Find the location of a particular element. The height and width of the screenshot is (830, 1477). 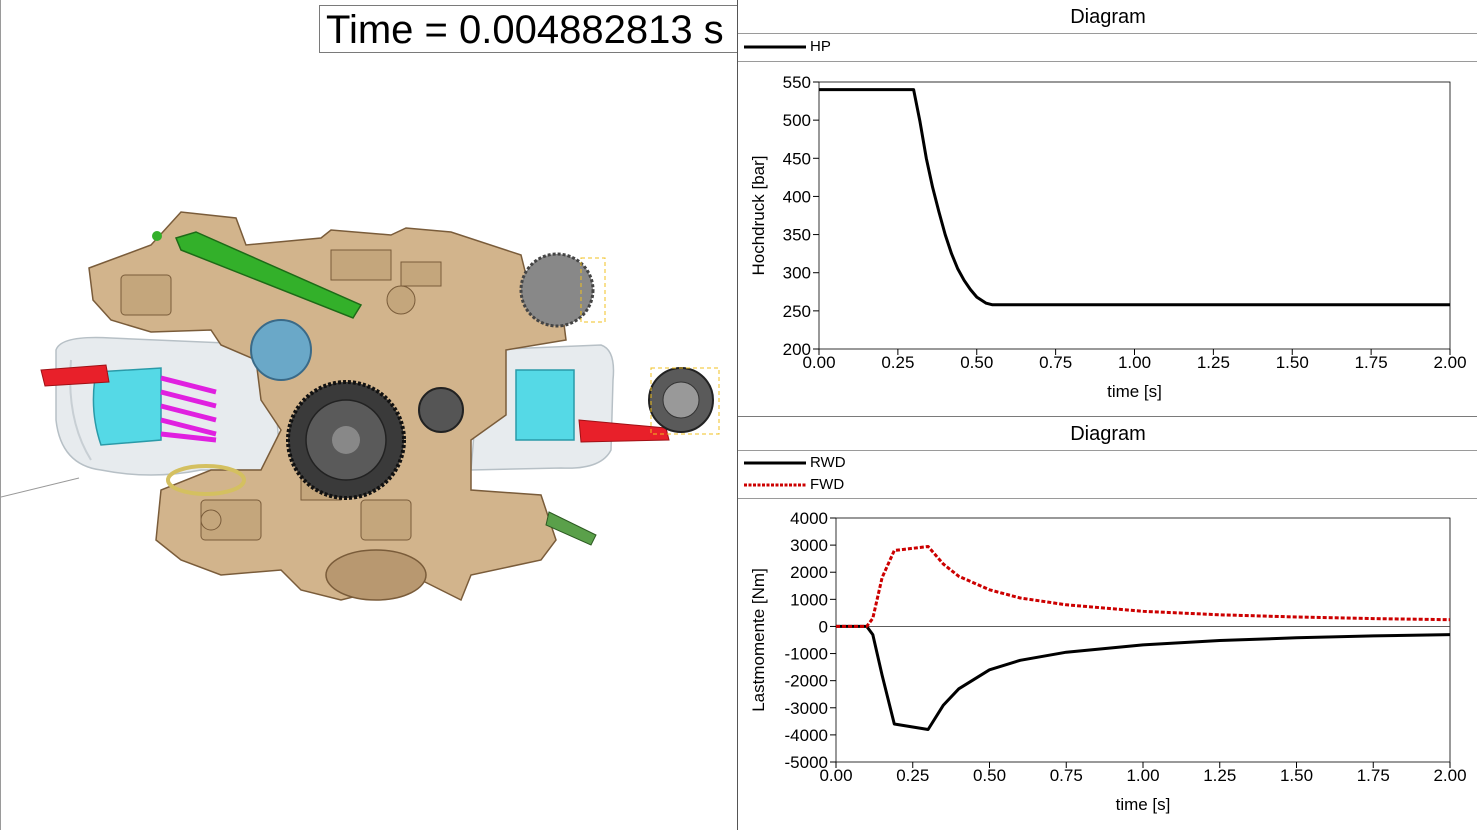

legend-item-rwd: RWD is located at coordinates (795, 463).